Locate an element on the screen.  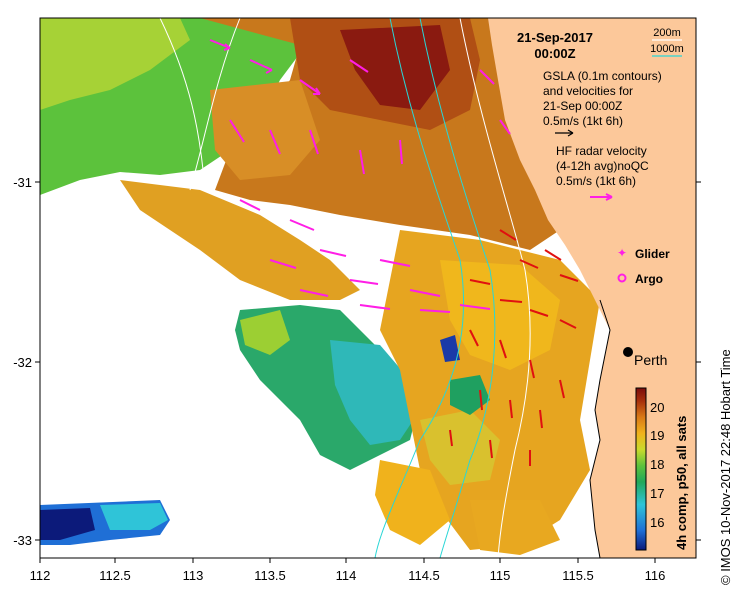
perth-marker-icon is located at coordinates (628, 352).